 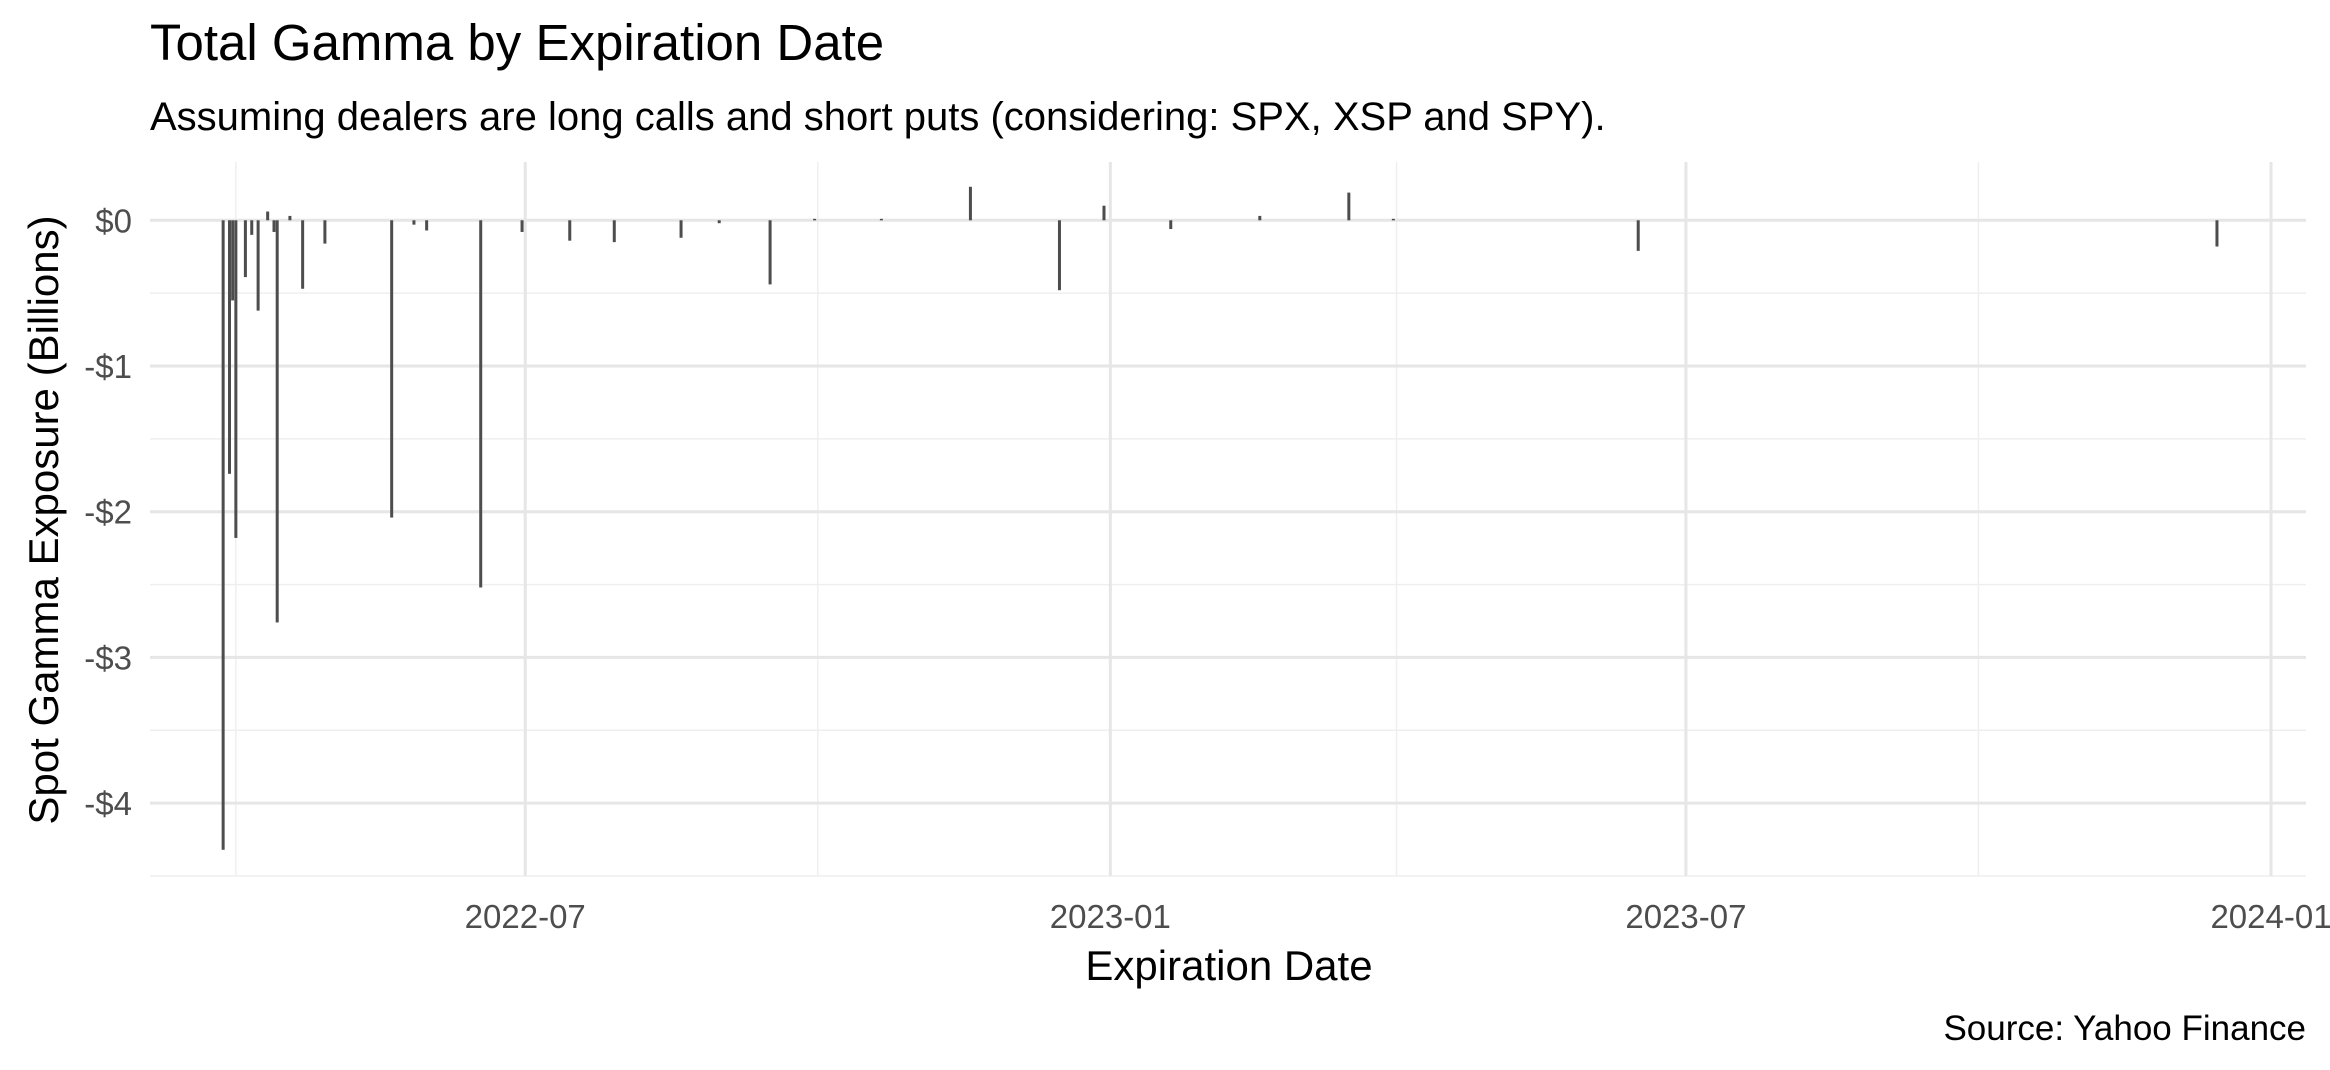 What do you see at coordinates (2270, 916) in the screenshot?
I see `x-tick-label: 2024-01` at bounding box center [2270, 916].